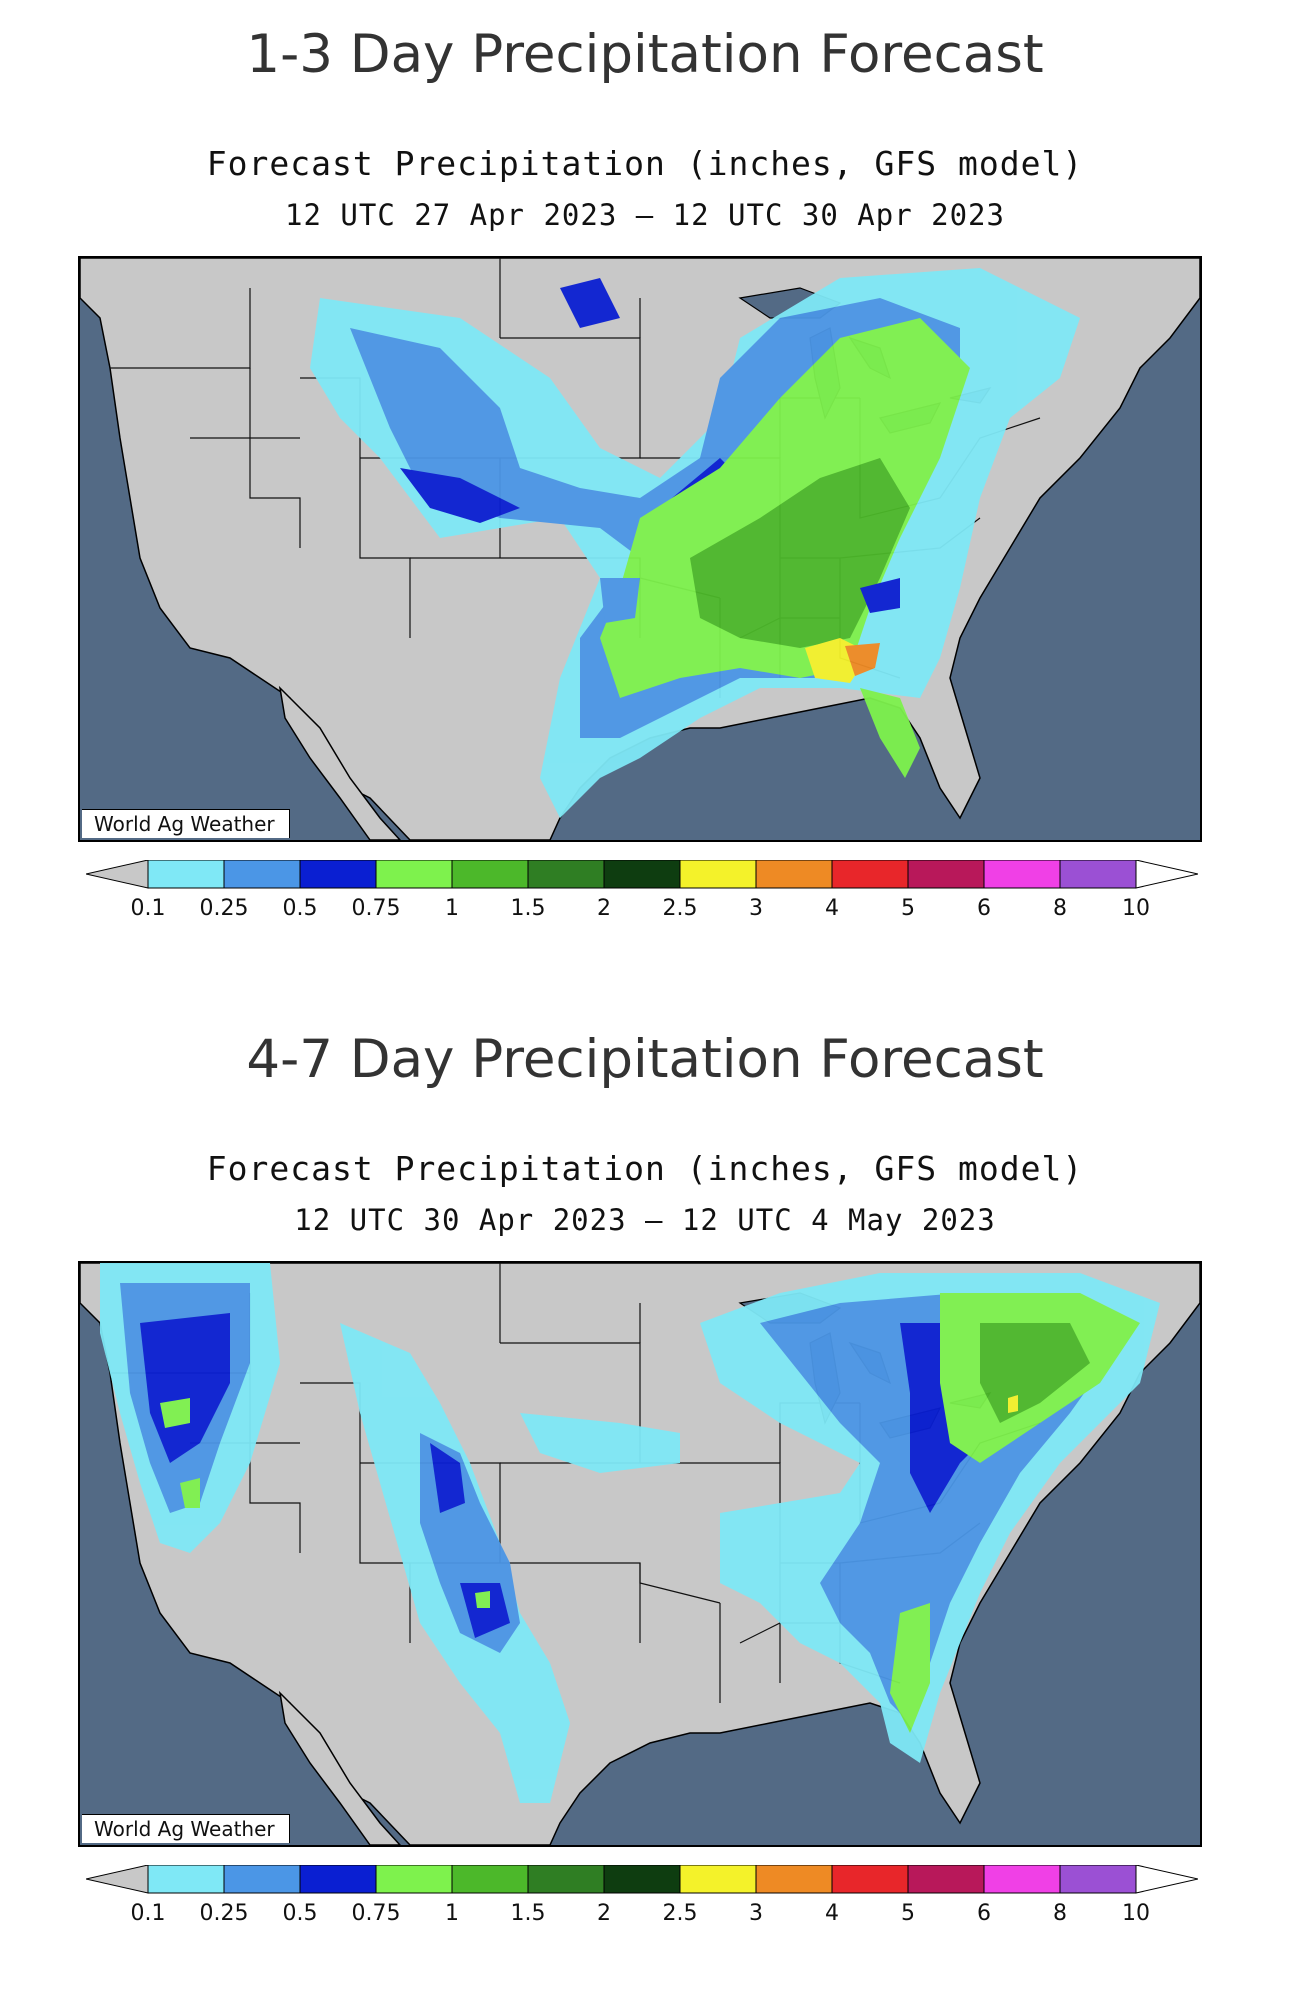 This screenshot has width=1290, height=2005. I want to click on map-valid-period: 12 UTC 27 Apr 2023 – 12 UTC 30 Apr 2023, so click(645, 215).